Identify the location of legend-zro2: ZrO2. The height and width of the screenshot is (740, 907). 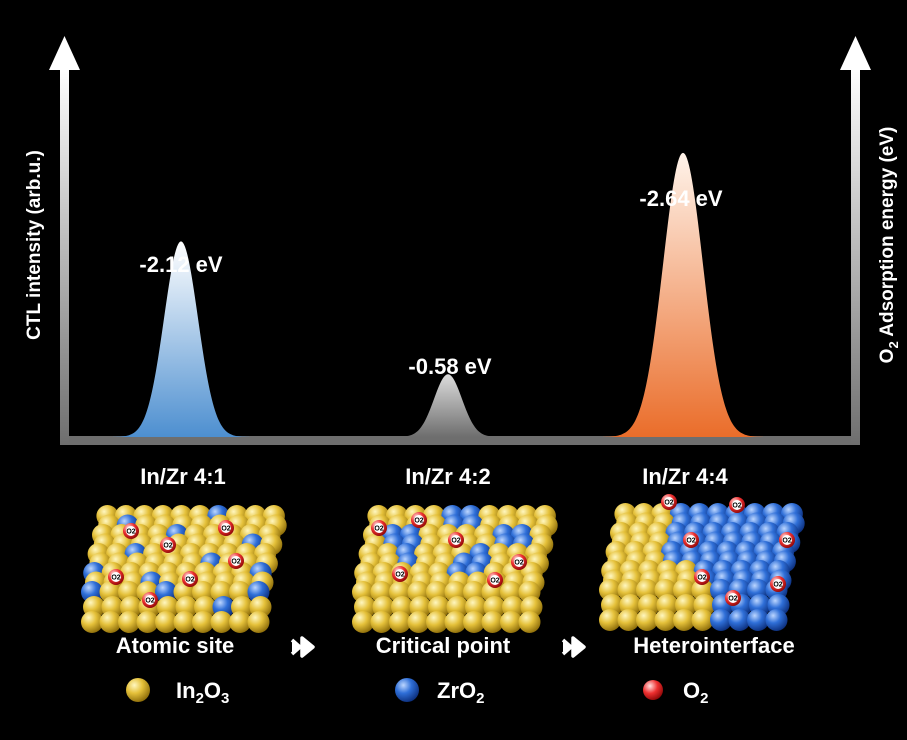
(439, 692).